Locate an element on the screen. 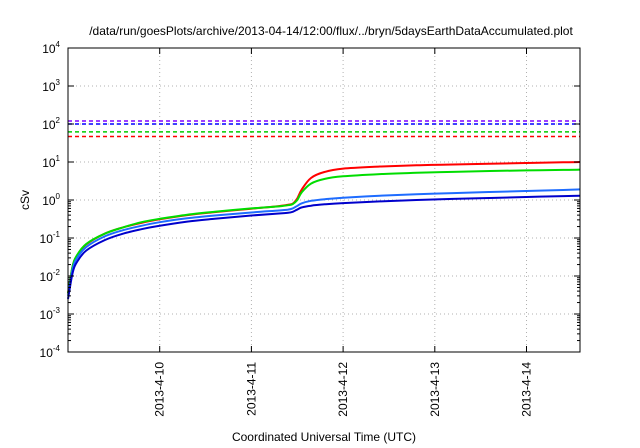  y-tick-label: 10⁻³ is located at coordinates (50, 314).